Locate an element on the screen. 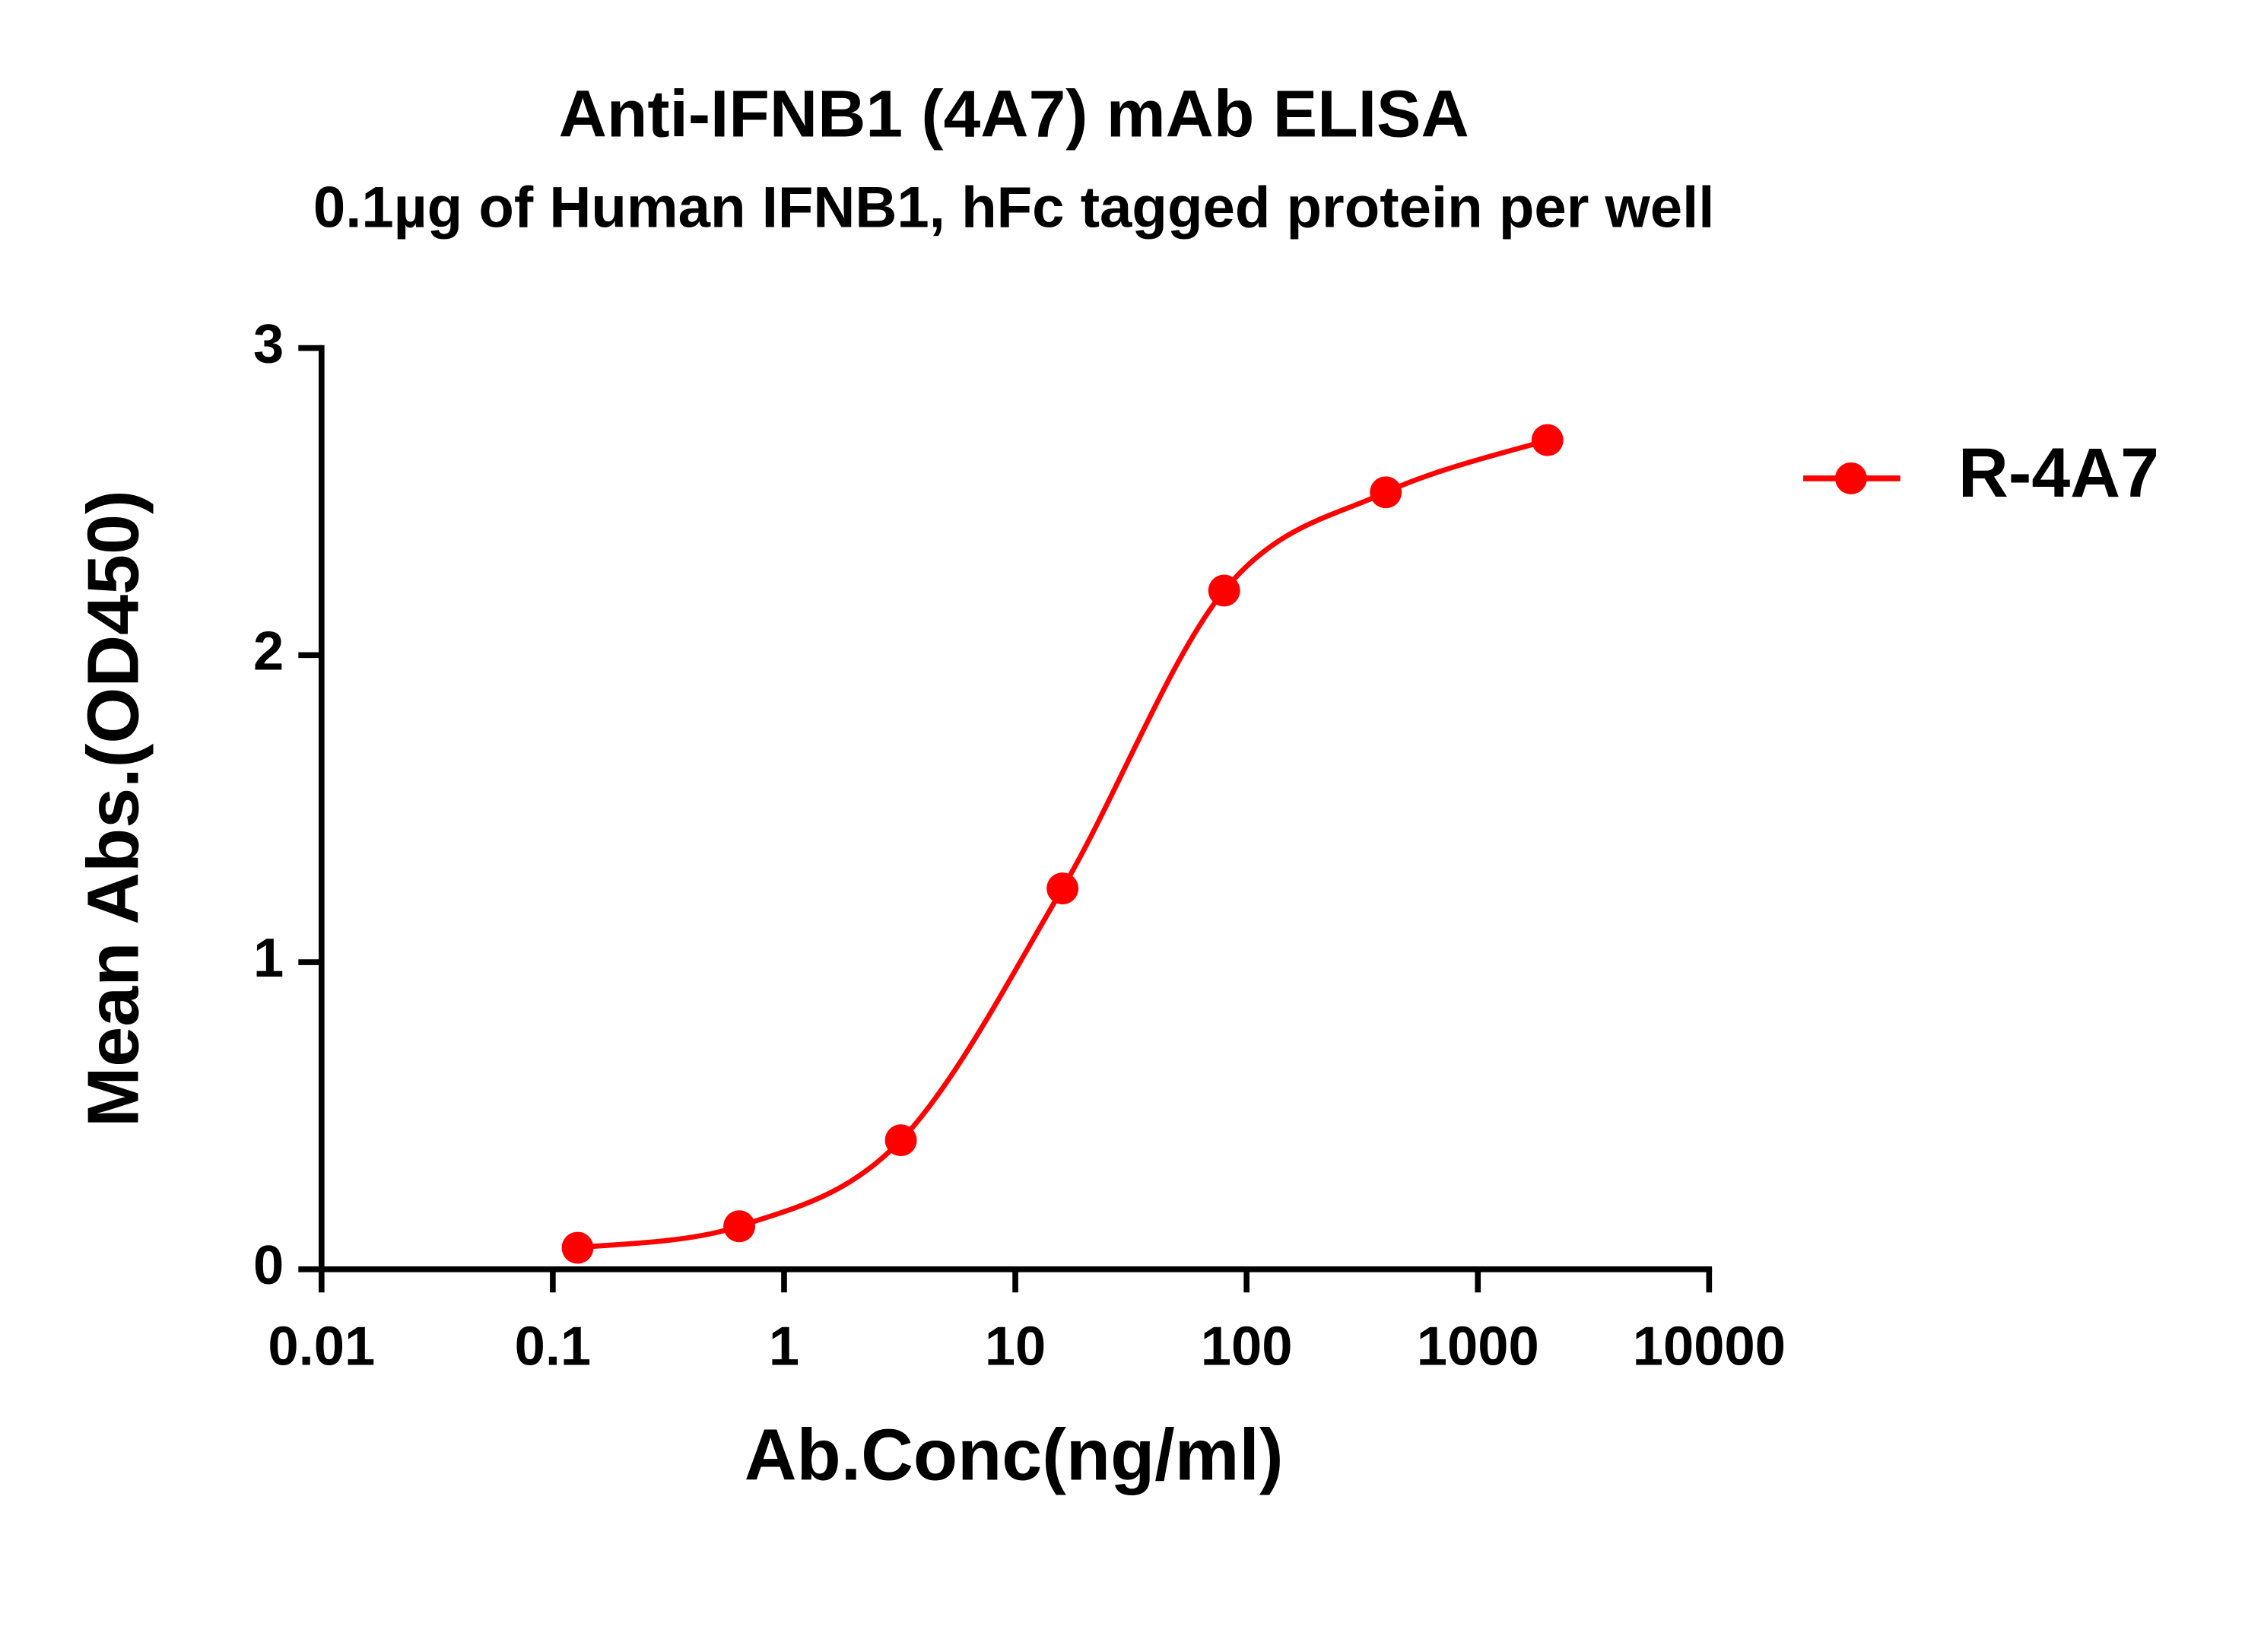 The height and width of the screenshot is (1652, 2245). y-axis-title: Mean Abs.(OD450) is located at coordinates (113, 808).